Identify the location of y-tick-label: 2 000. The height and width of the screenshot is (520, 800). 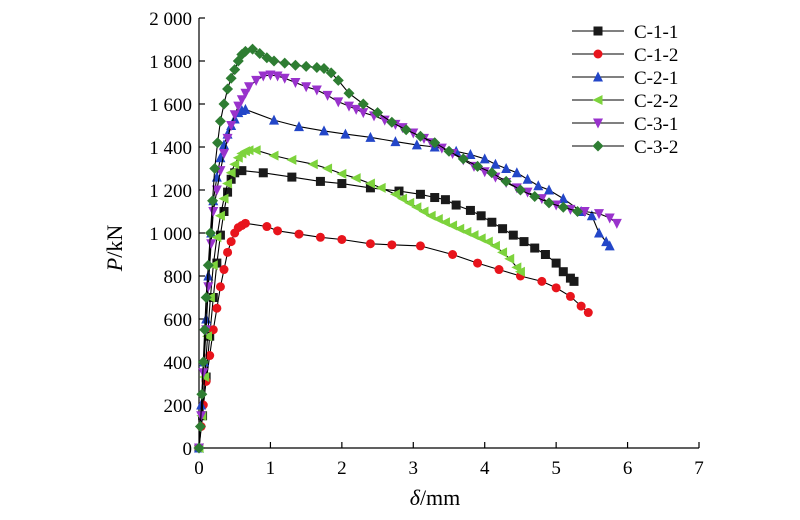
(170, 19).